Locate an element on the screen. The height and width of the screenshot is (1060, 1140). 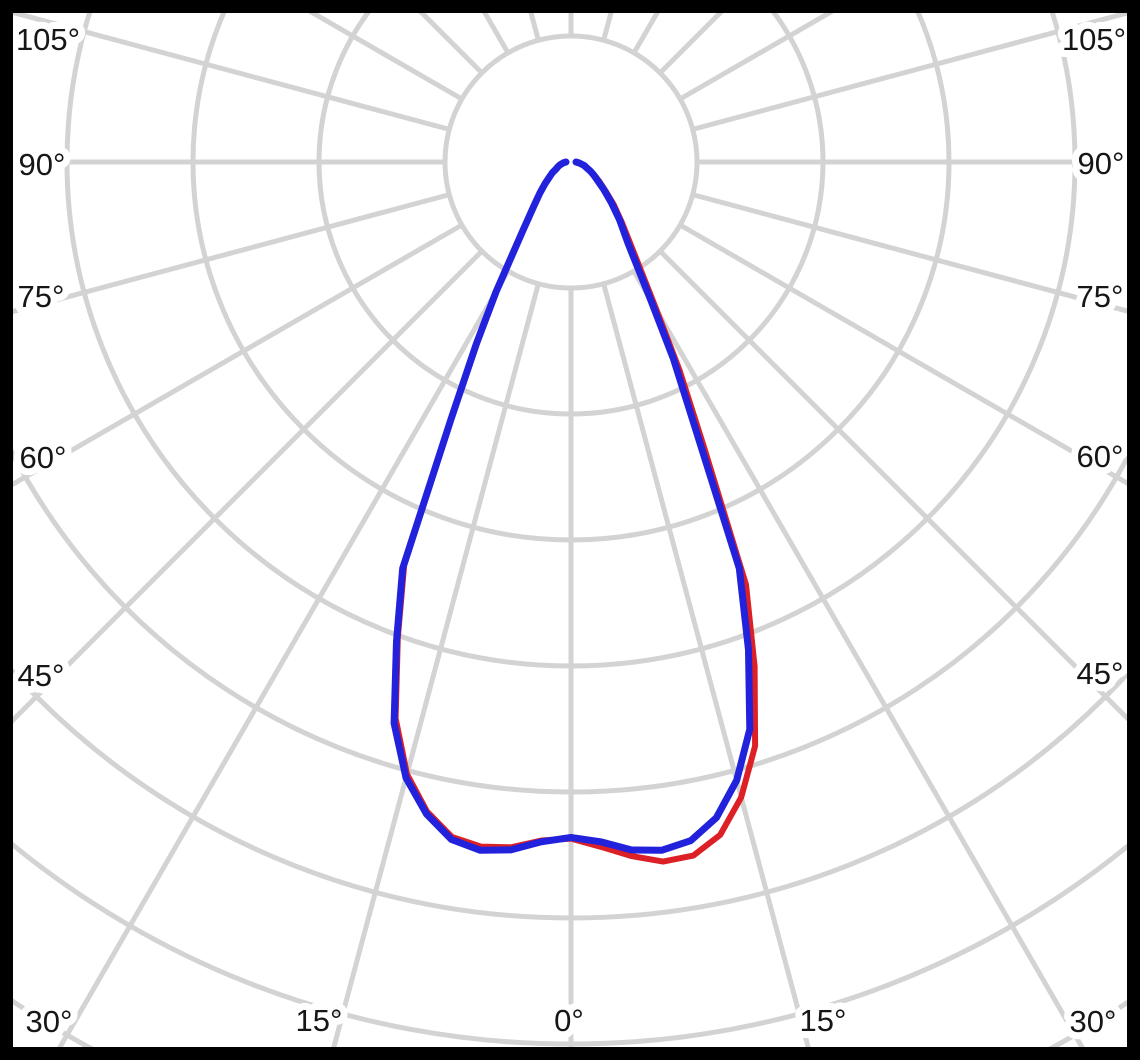
angle-label-9: 30° is located at coordinates (1093, 1021).